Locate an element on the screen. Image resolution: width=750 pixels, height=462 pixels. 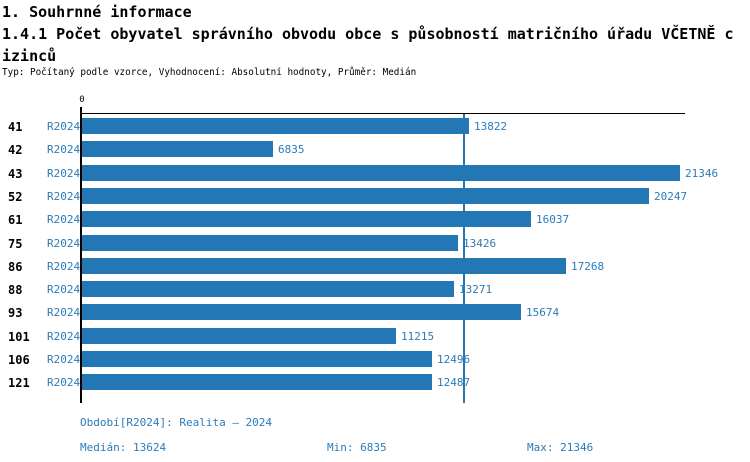
series-label-121: R2024 is located at coordinates (64, 383).